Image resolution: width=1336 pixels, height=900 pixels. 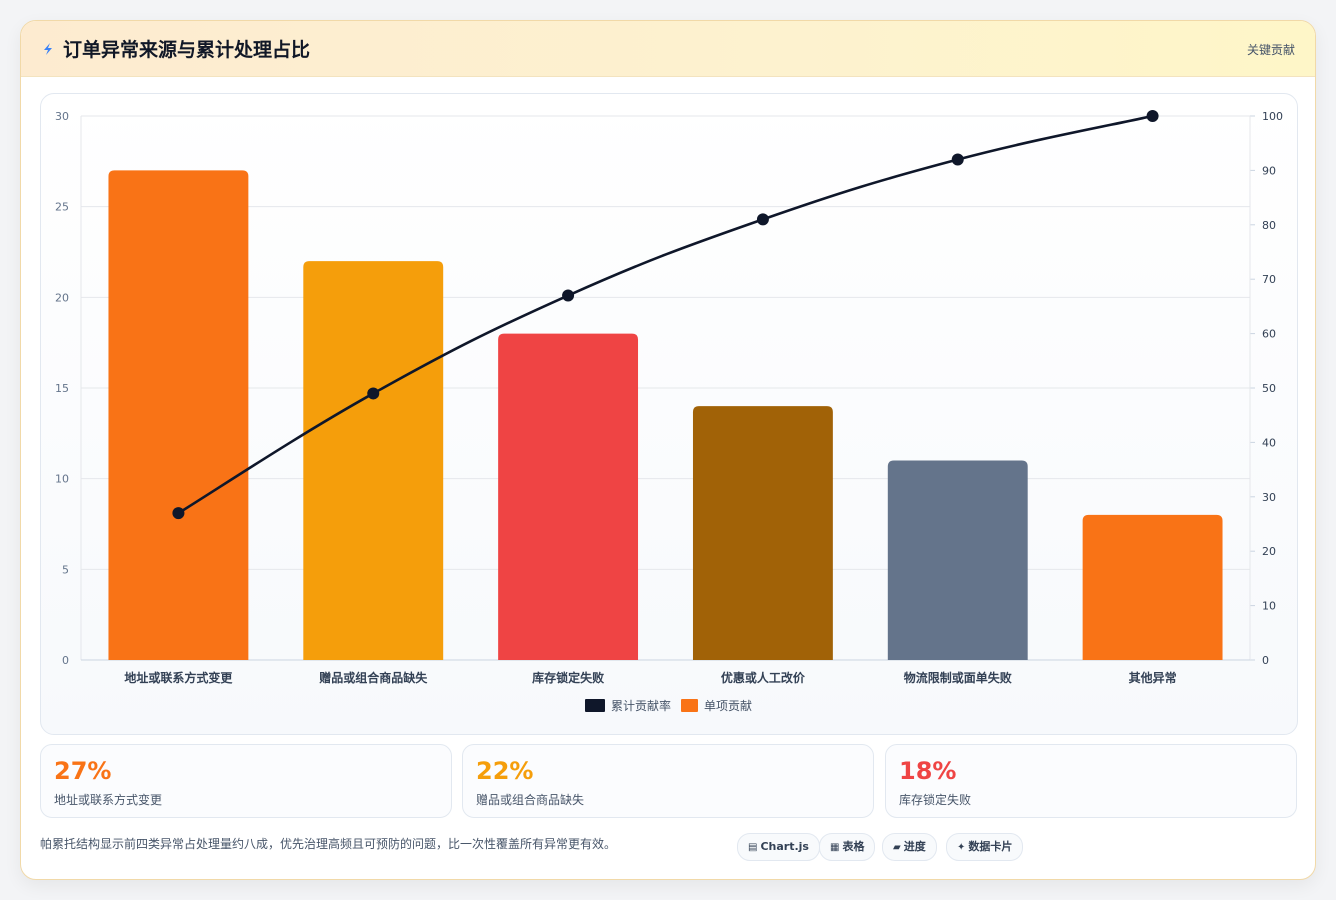 I want to click on y-tick-label-left: 10, so click(x=62, y=479).